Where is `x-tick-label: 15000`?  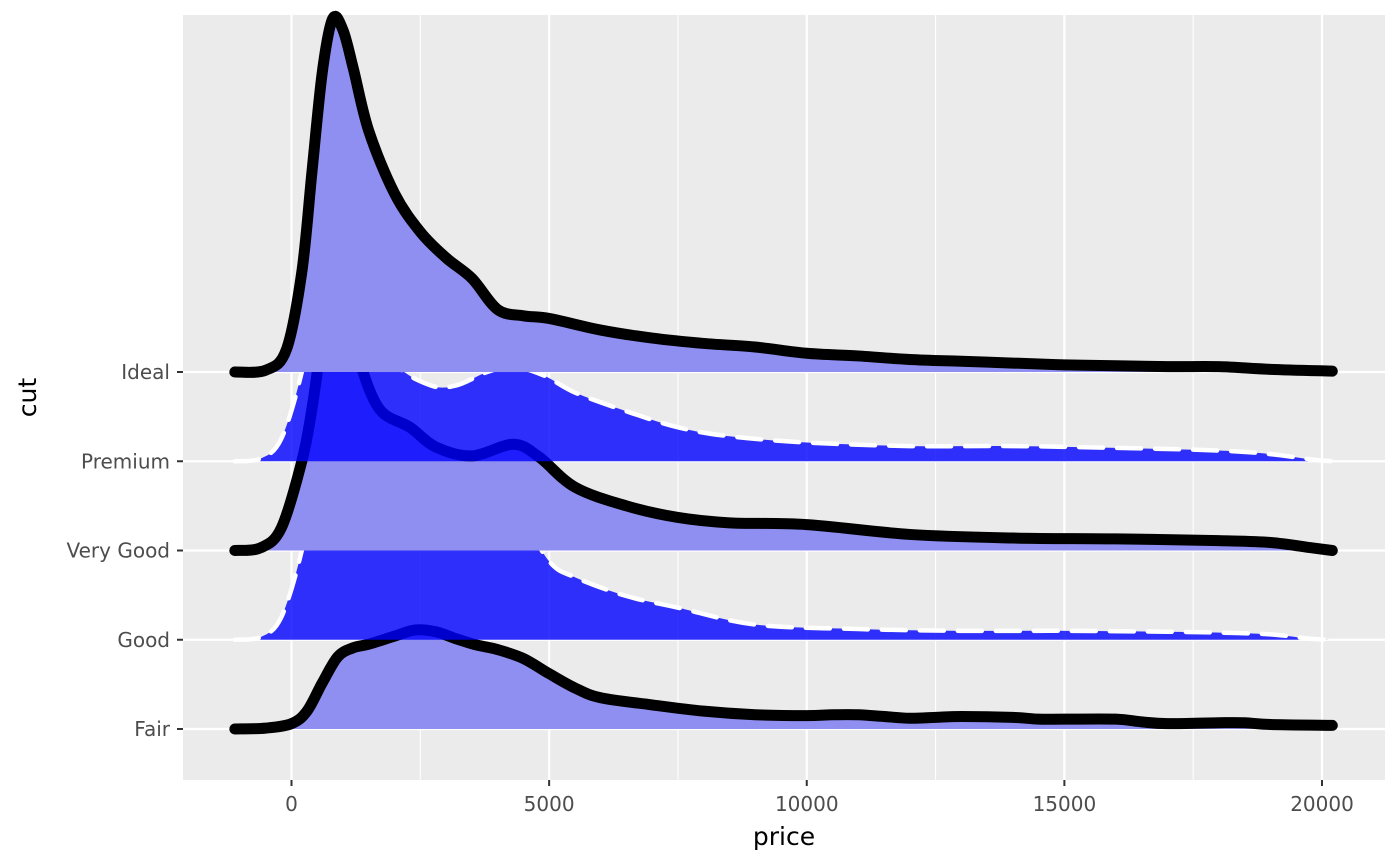
x-tick-label: 15000 is located at coordinates (1065, 804).